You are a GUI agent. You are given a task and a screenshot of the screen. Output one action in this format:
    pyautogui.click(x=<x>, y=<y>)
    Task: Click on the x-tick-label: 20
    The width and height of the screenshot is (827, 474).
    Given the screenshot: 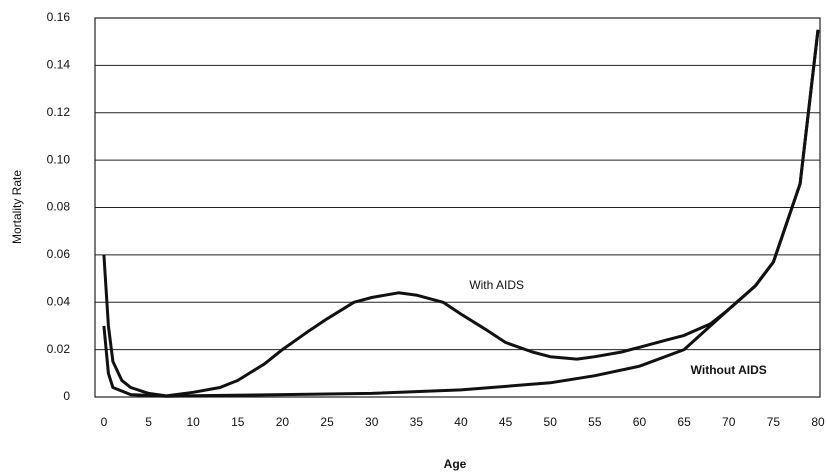 What is the action you would take?
    pyautogui.click(x=283, y=422)
    